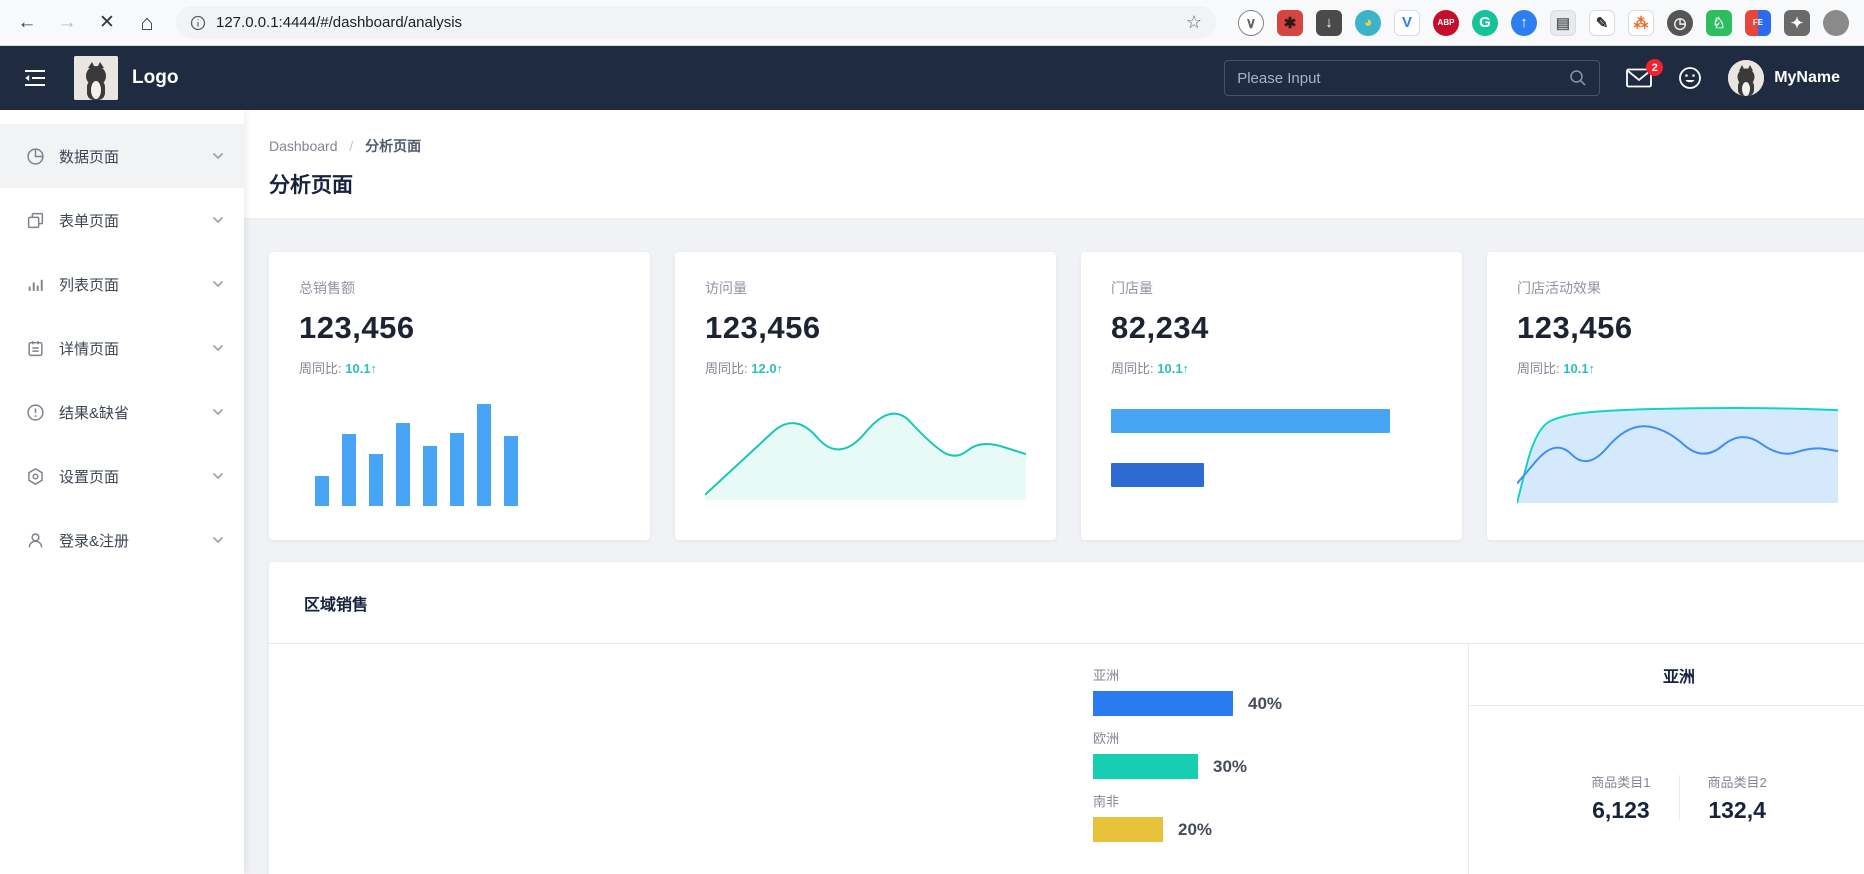 The width and height of the screenshot is (1864, 874). I want to click on sidebar-item-2: 表单页面, so click(122, 220).